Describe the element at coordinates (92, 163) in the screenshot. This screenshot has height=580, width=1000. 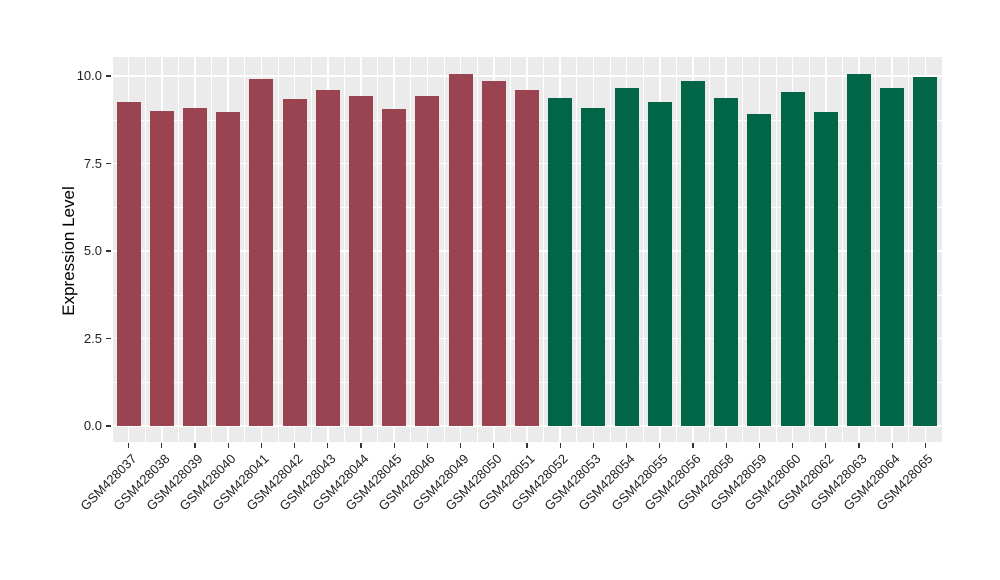
I see `y-tick-label: 7.5` at that location.